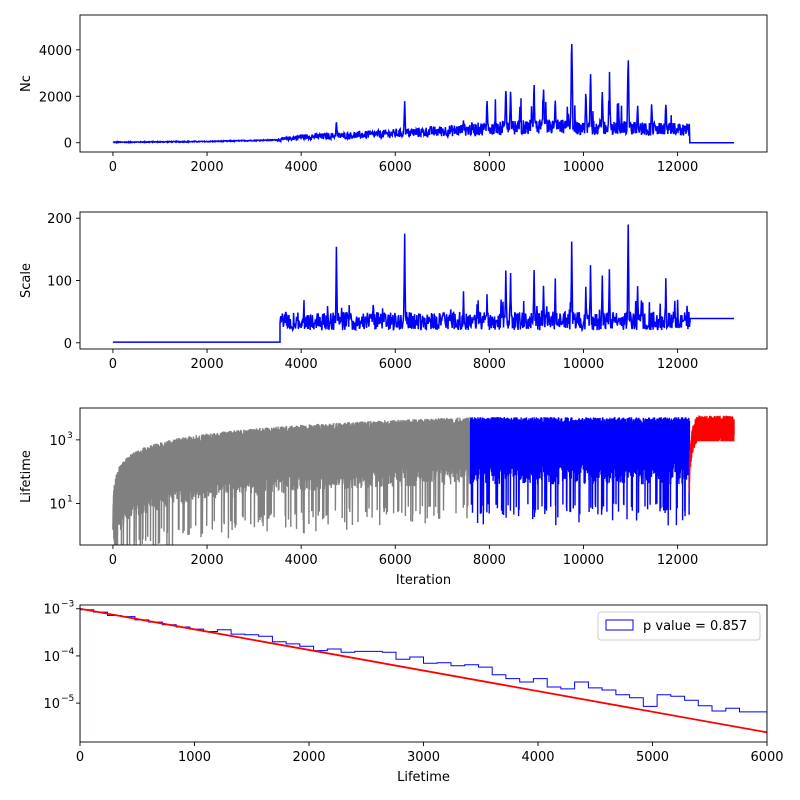  I want to click on y-tick-exponent: −4, so click(68, 652).